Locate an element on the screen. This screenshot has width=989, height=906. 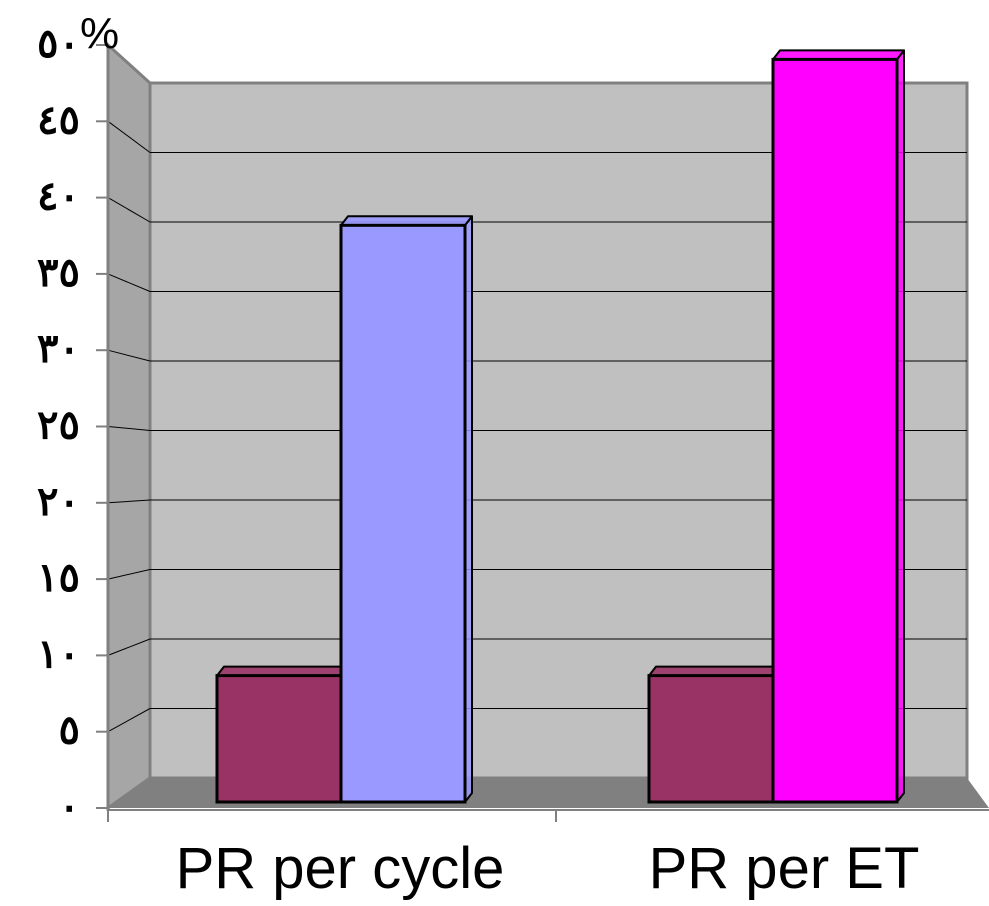
x-category-label: PR per ET is located at coordinates (784, 868).